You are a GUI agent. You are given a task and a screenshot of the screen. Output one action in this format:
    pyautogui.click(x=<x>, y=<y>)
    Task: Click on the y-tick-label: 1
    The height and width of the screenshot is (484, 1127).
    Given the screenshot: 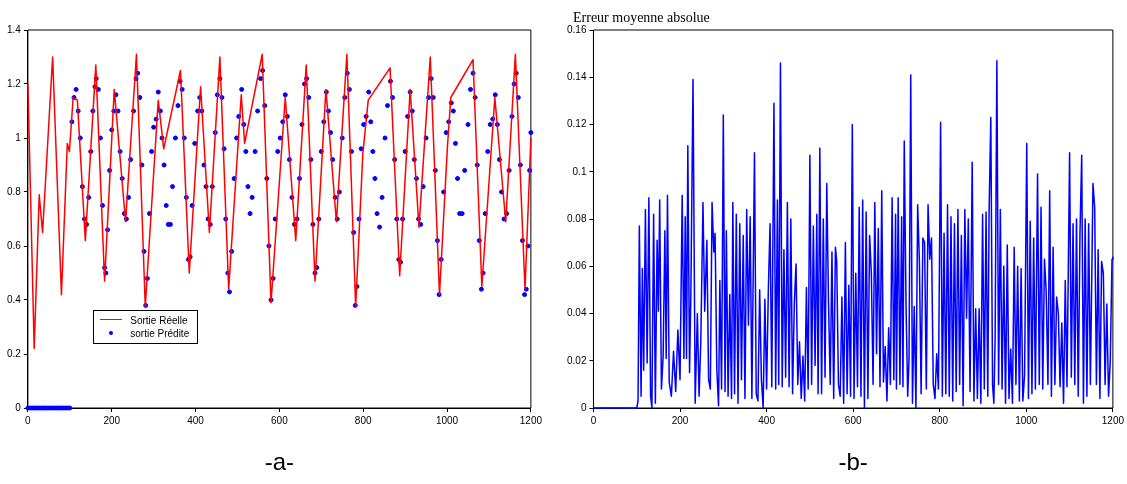 What is the action you would take?
    pyautogui.click(x=18, y=137)
    